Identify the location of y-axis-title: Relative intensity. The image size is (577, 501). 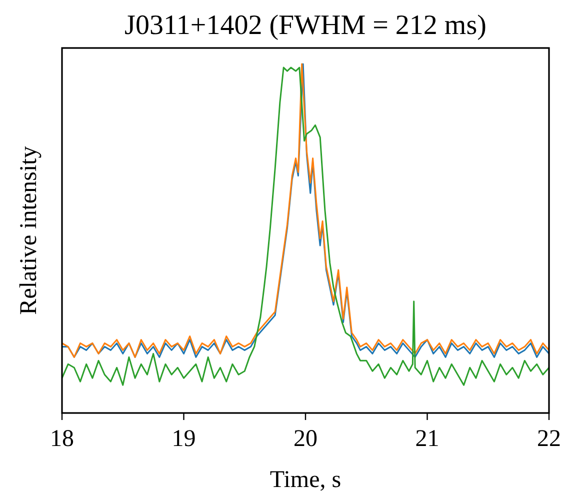
(29, 230).